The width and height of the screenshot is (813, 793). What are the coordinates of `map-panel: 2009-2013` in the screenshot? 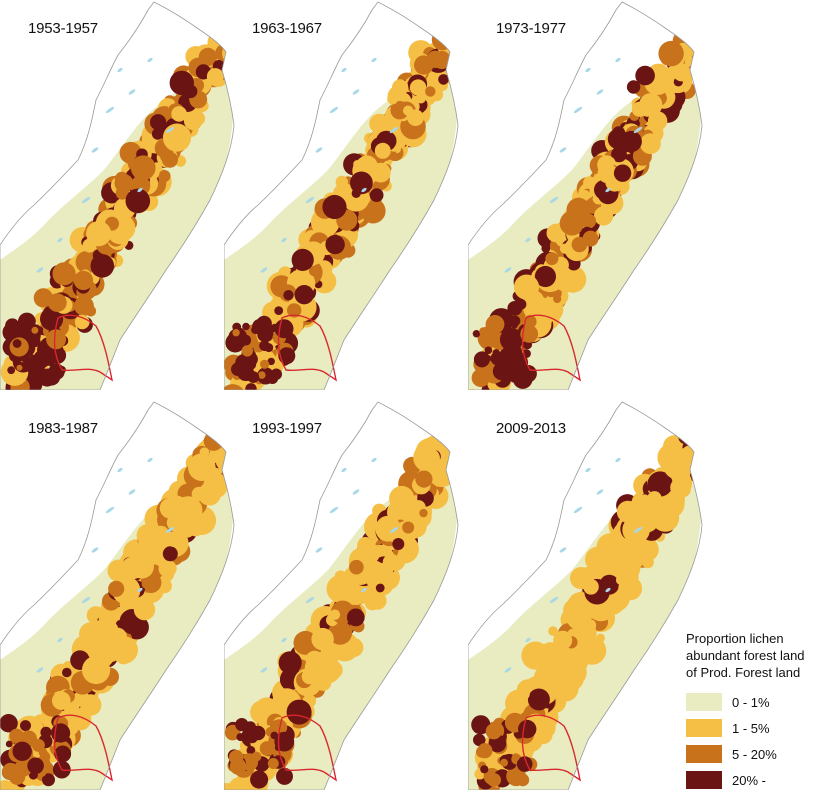 It's located at (588, 595).